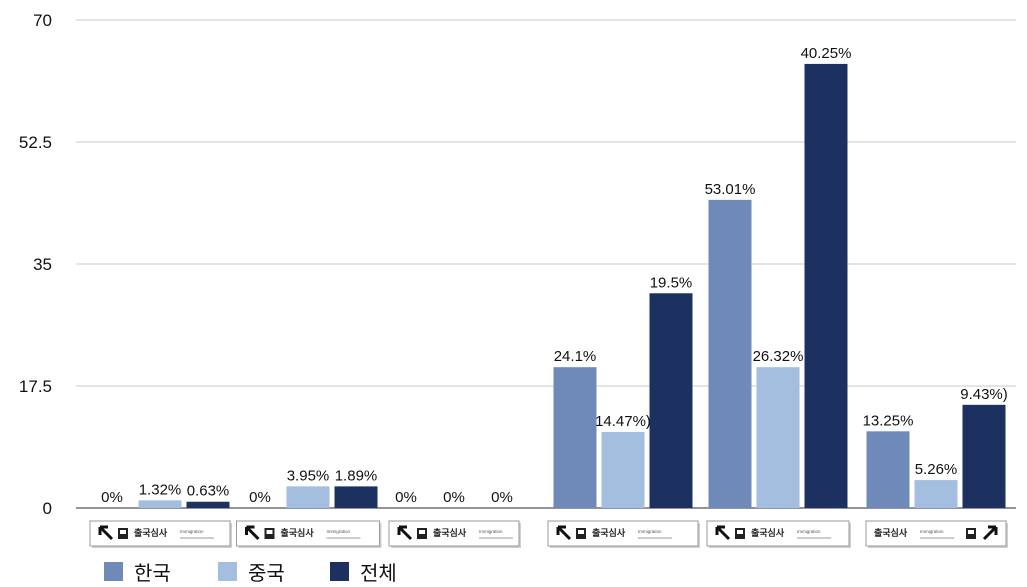 The width and height of the screenshot is (1027, 587). What do you see at coordinates (730, 189) in the screenshot?
I see `data-label: 53.01%` at bounding box center [730, 189].